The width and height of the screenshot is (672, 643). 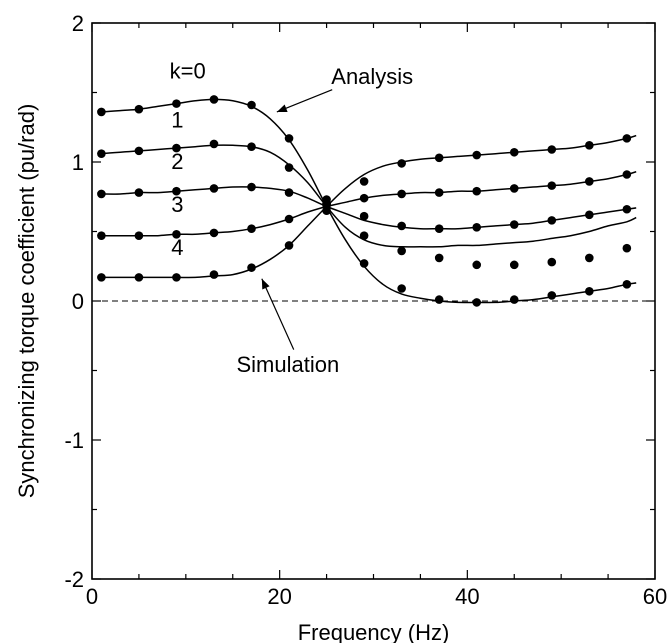 What do you see at coordinates (467, 596) in the screenshot?
I see `x-tick-label: 40` at bounding box center [467, 596].